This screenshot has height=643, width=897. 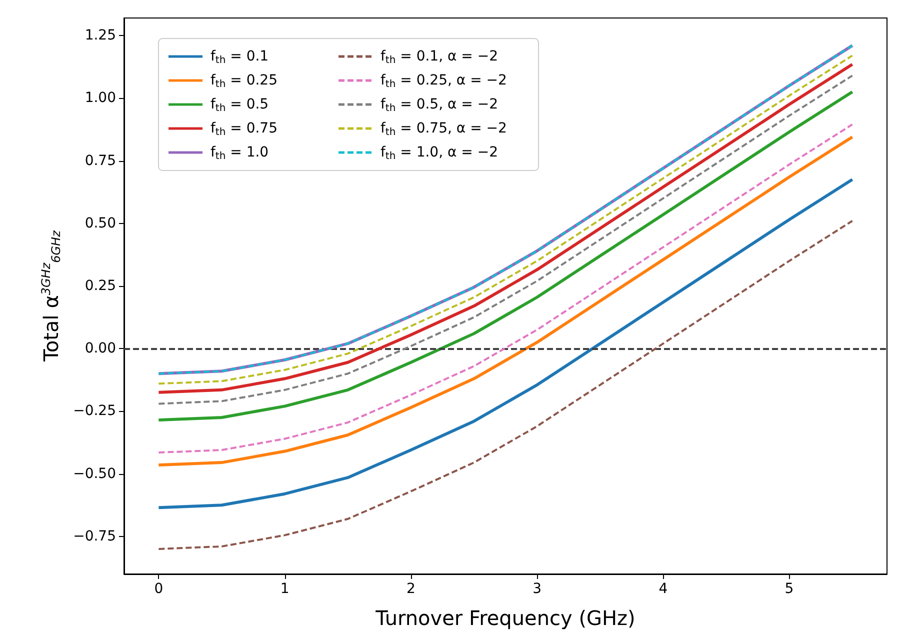 What do you see at coordinates (537, 589) in the screenshot?
I see `x-tick-label: 3` at bounding box center [537, 589].